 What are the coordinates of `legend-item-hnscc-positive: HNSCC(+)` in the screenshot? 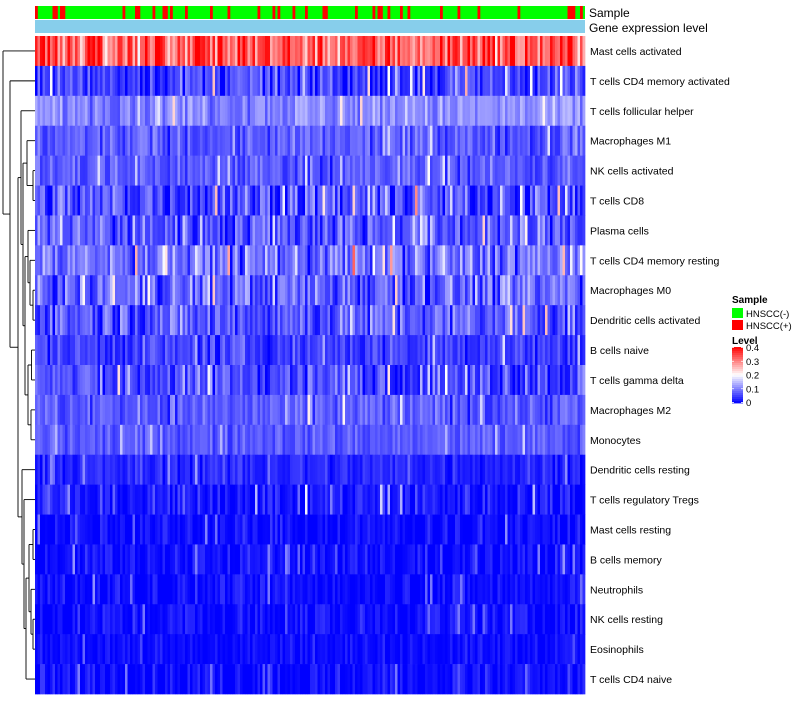 It's located at (769, 326).